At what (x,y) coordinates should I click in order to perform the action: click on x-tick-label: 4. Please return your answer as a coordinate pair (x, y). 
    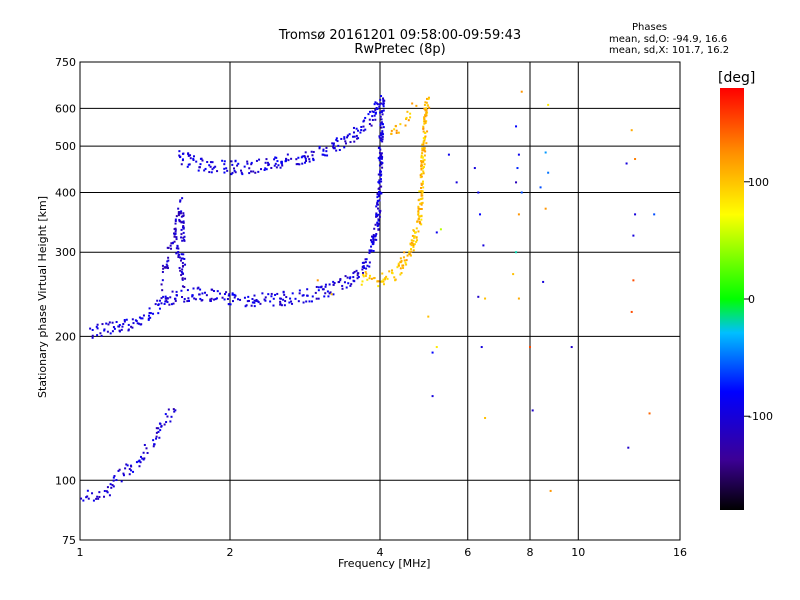
    Looking at the image, I should click on (380, 552).